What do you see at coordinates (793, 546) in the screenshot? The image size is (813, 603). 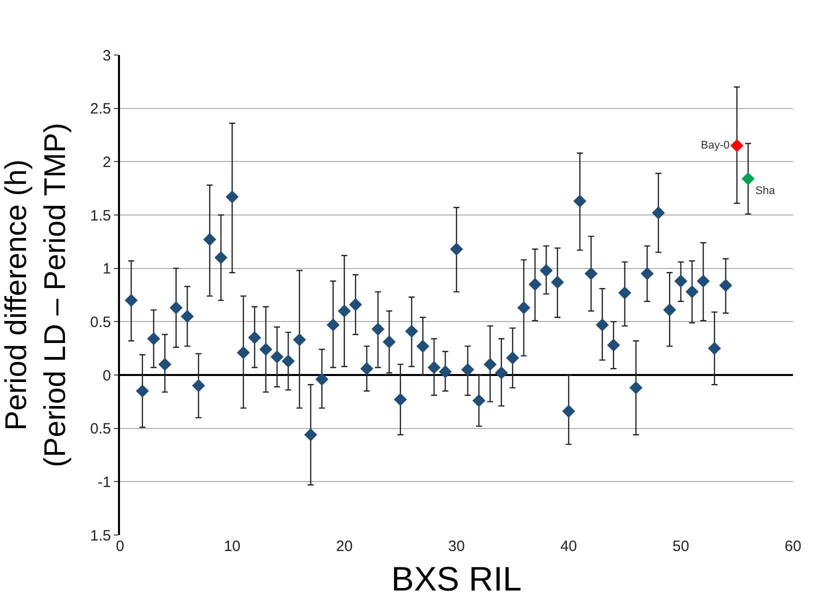 I see `x-tick-label: 60` at bounding box center [793, 546].